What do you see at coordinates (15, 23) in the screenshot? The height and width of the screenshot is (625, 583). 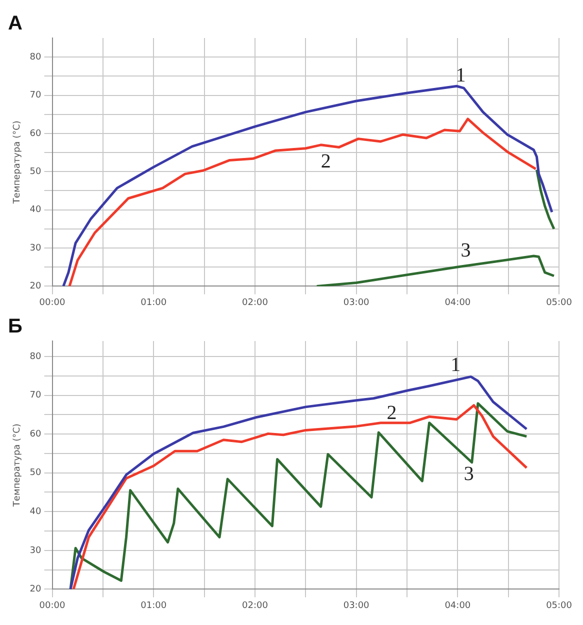 I see `chart-title: А` at bounding box center [15, 23].